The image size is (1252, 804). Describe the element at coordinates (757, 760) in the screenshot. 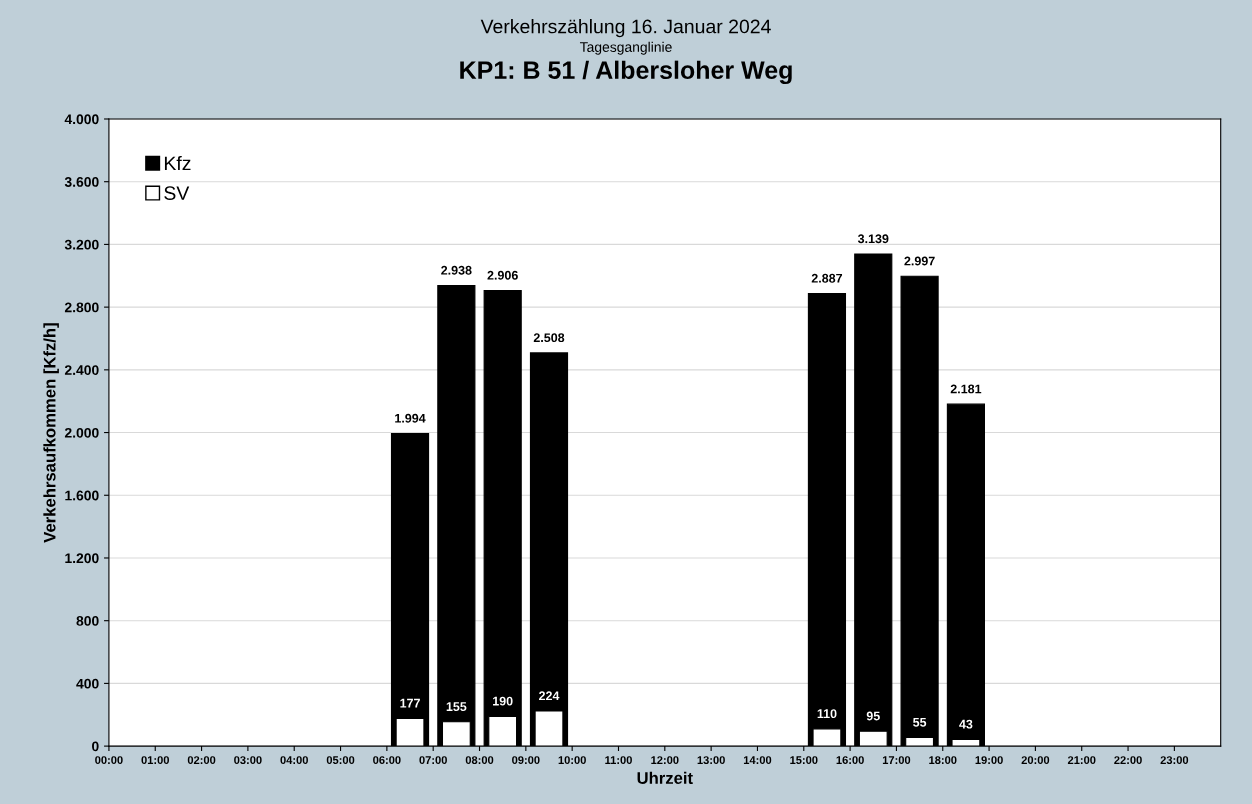

I see `x-tick-label: 14:00` at that location.